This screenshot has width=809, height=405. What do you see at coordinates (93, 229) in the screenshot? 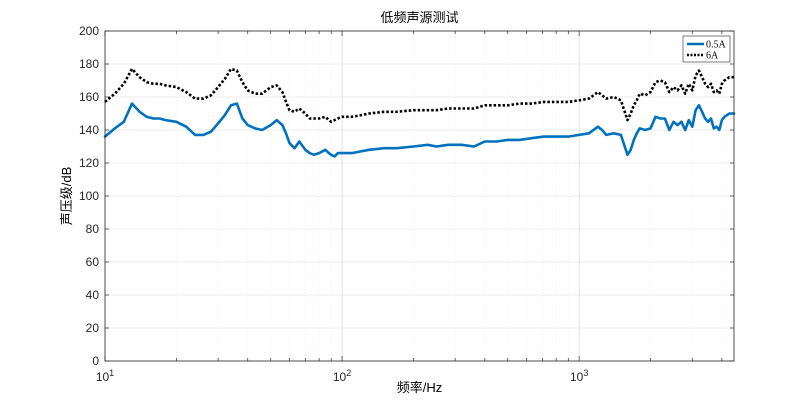
I see `y-tick-label: 80` at bounding box center [93, 229].